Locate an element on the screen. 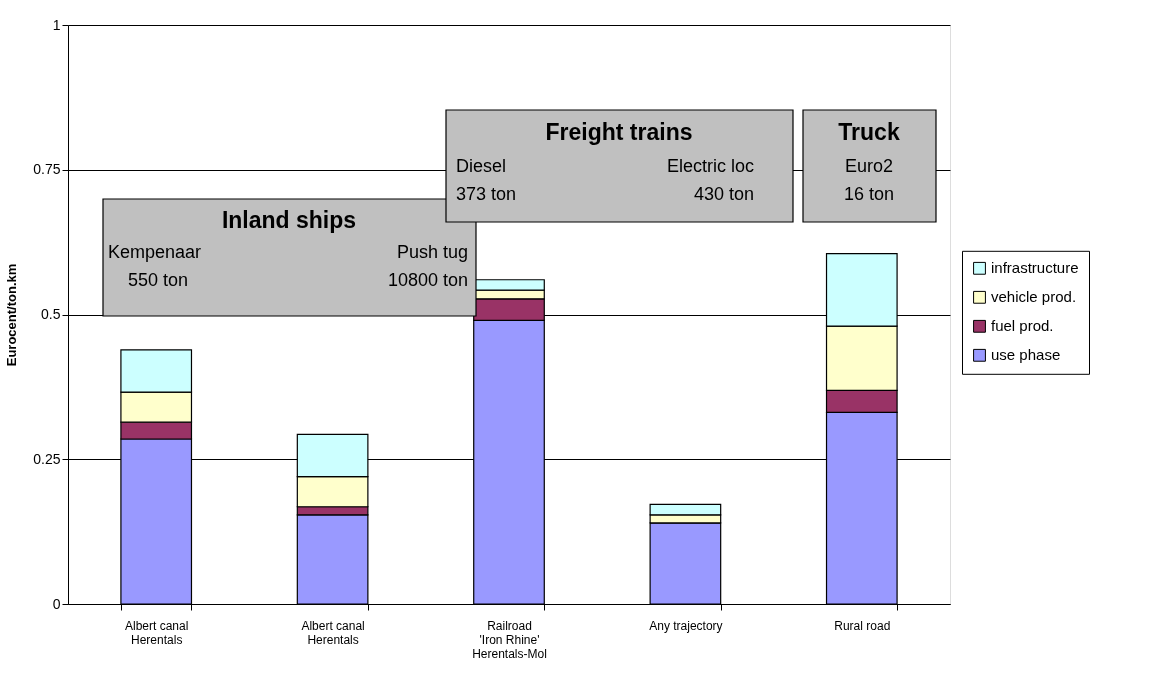  annotation: 430 ton is located at coordinates (723, 194).